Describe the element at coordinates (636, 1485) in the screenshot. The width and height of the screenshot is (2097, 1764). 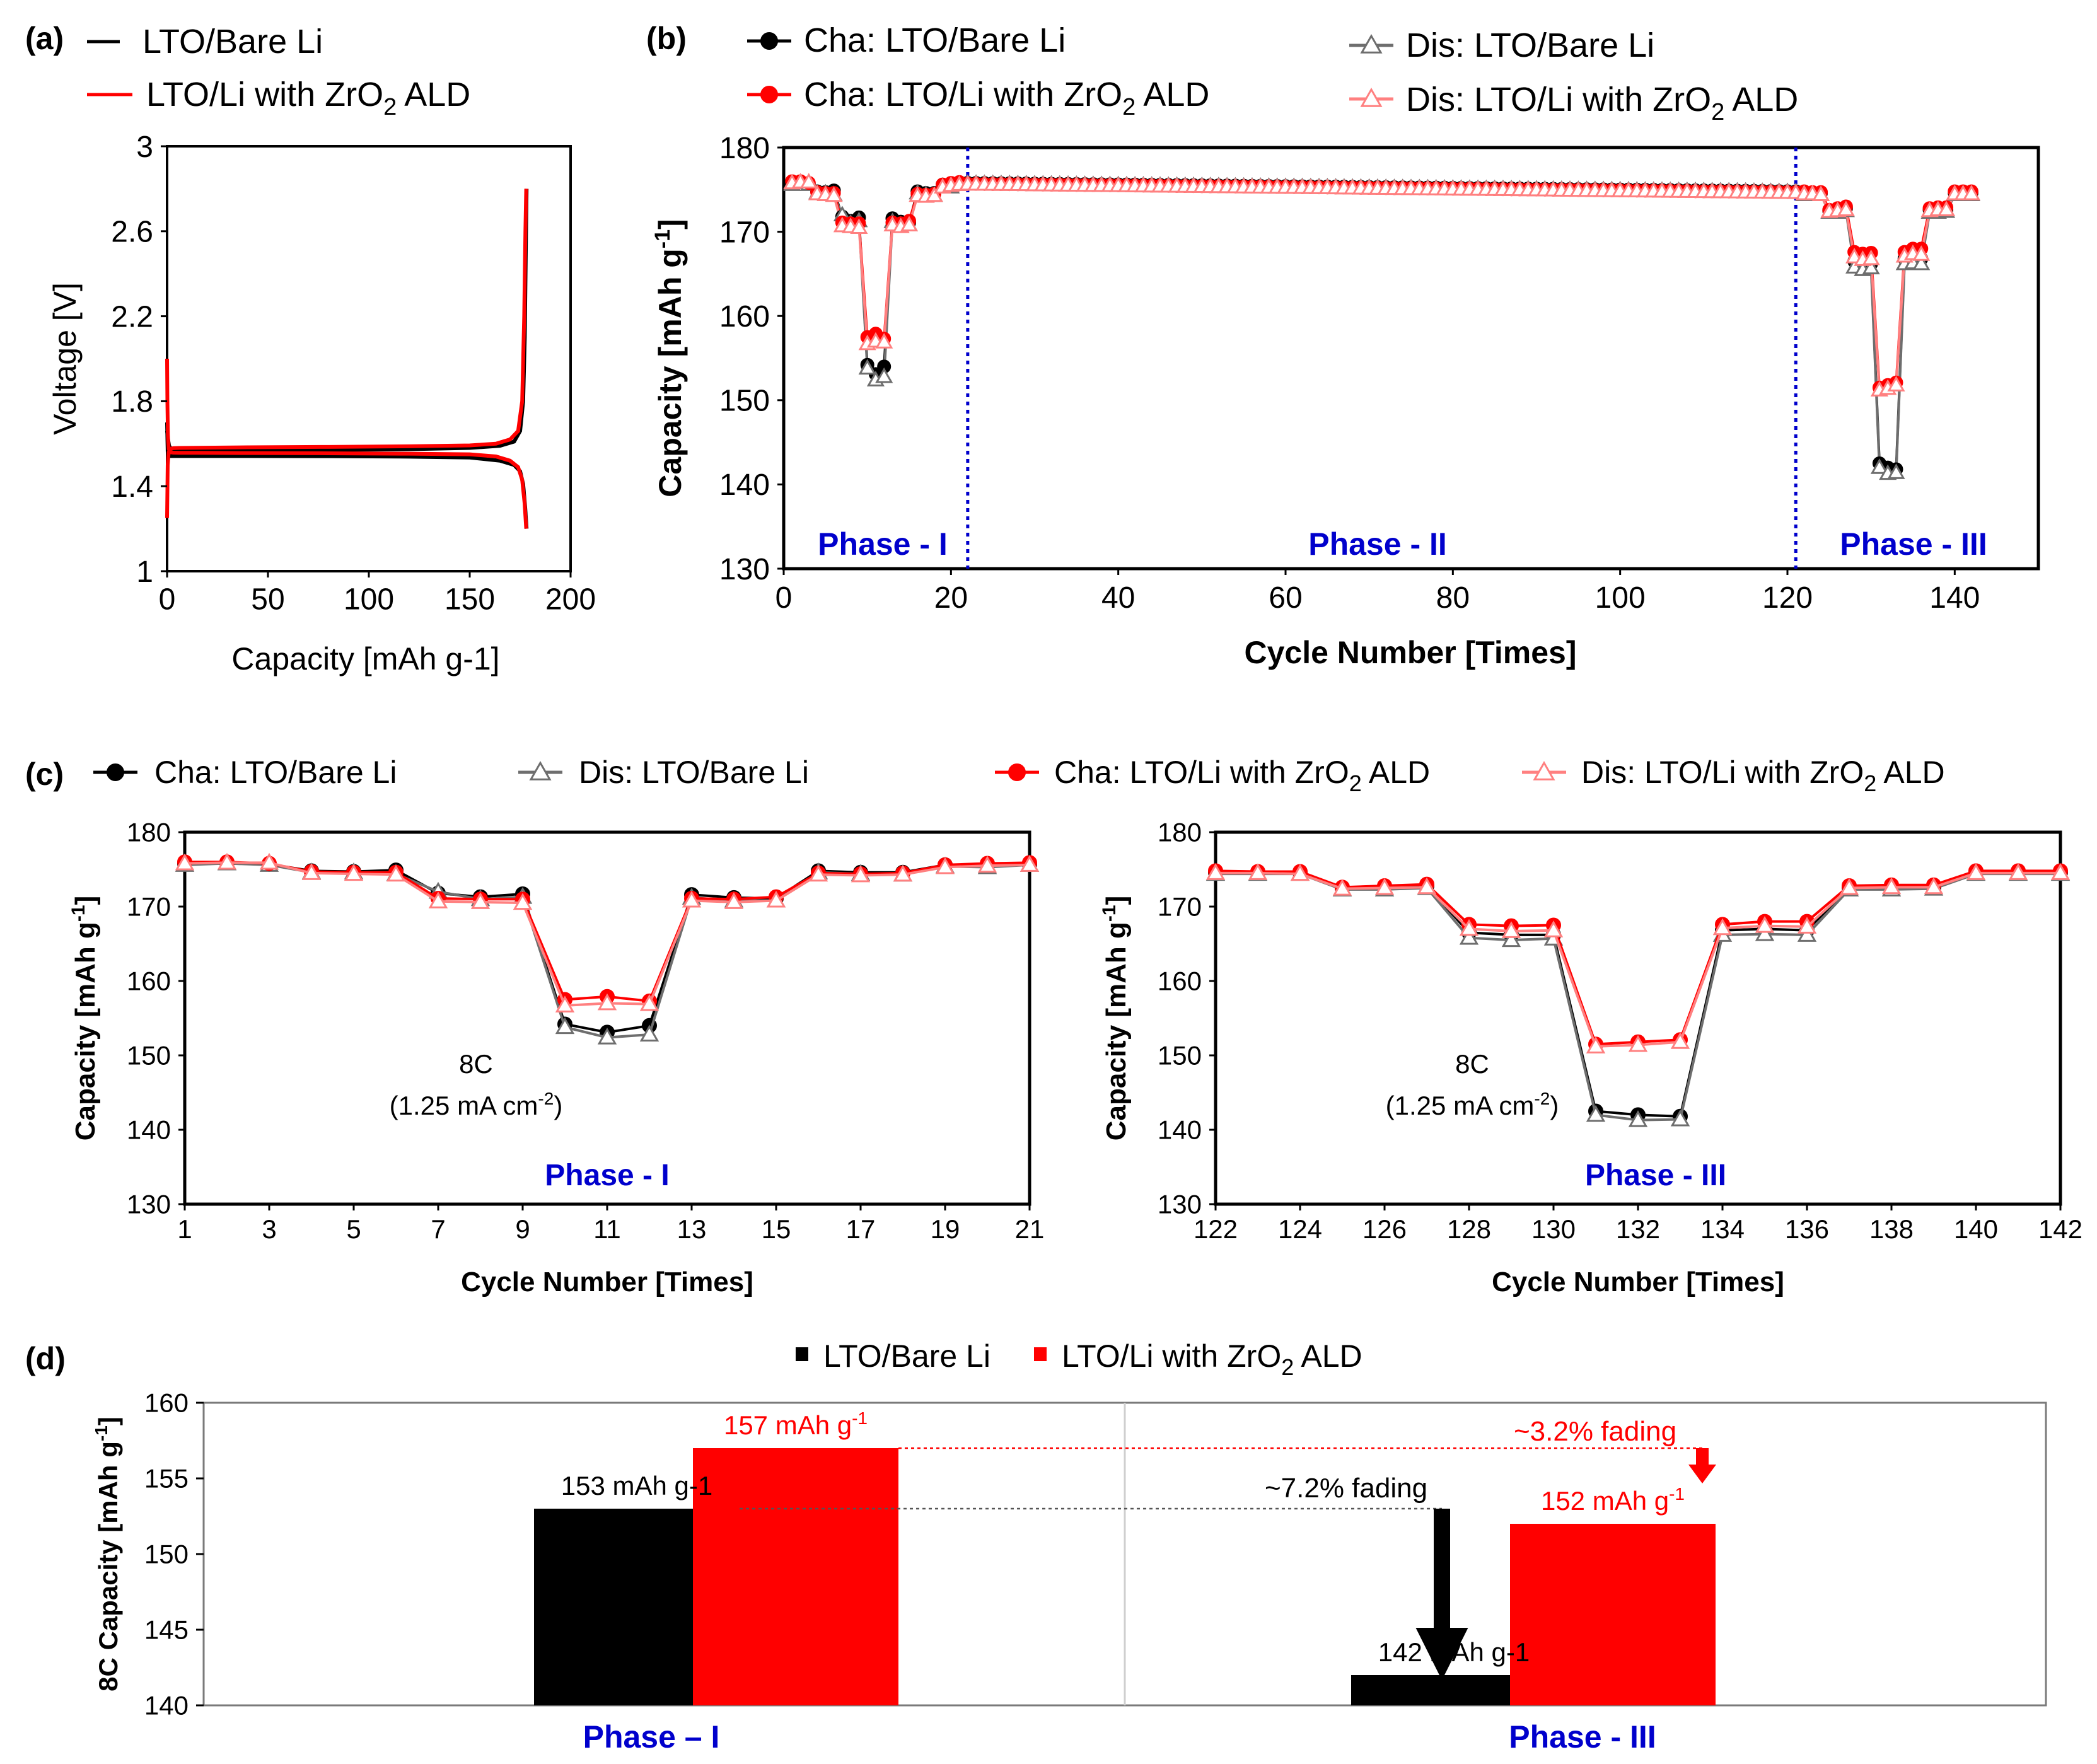
I see `bar-value-label: 153 mAh g-1` at that location.